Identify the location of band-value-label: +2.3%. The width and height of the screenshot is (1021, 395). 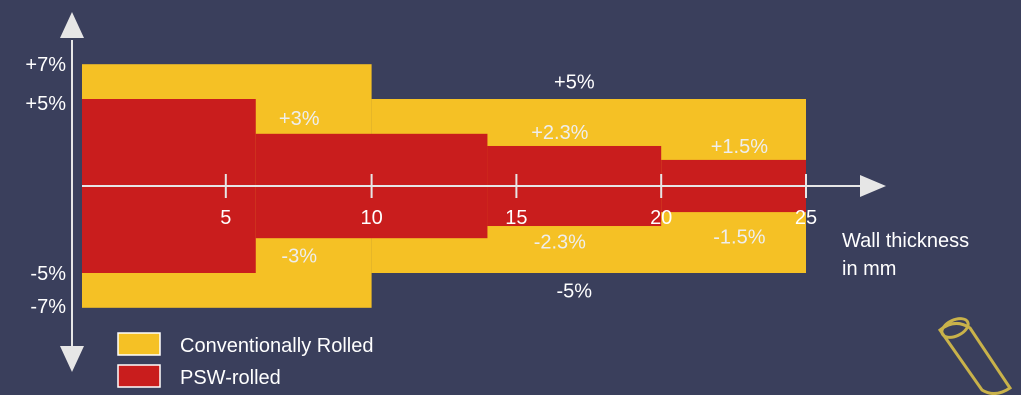
(559, 133).